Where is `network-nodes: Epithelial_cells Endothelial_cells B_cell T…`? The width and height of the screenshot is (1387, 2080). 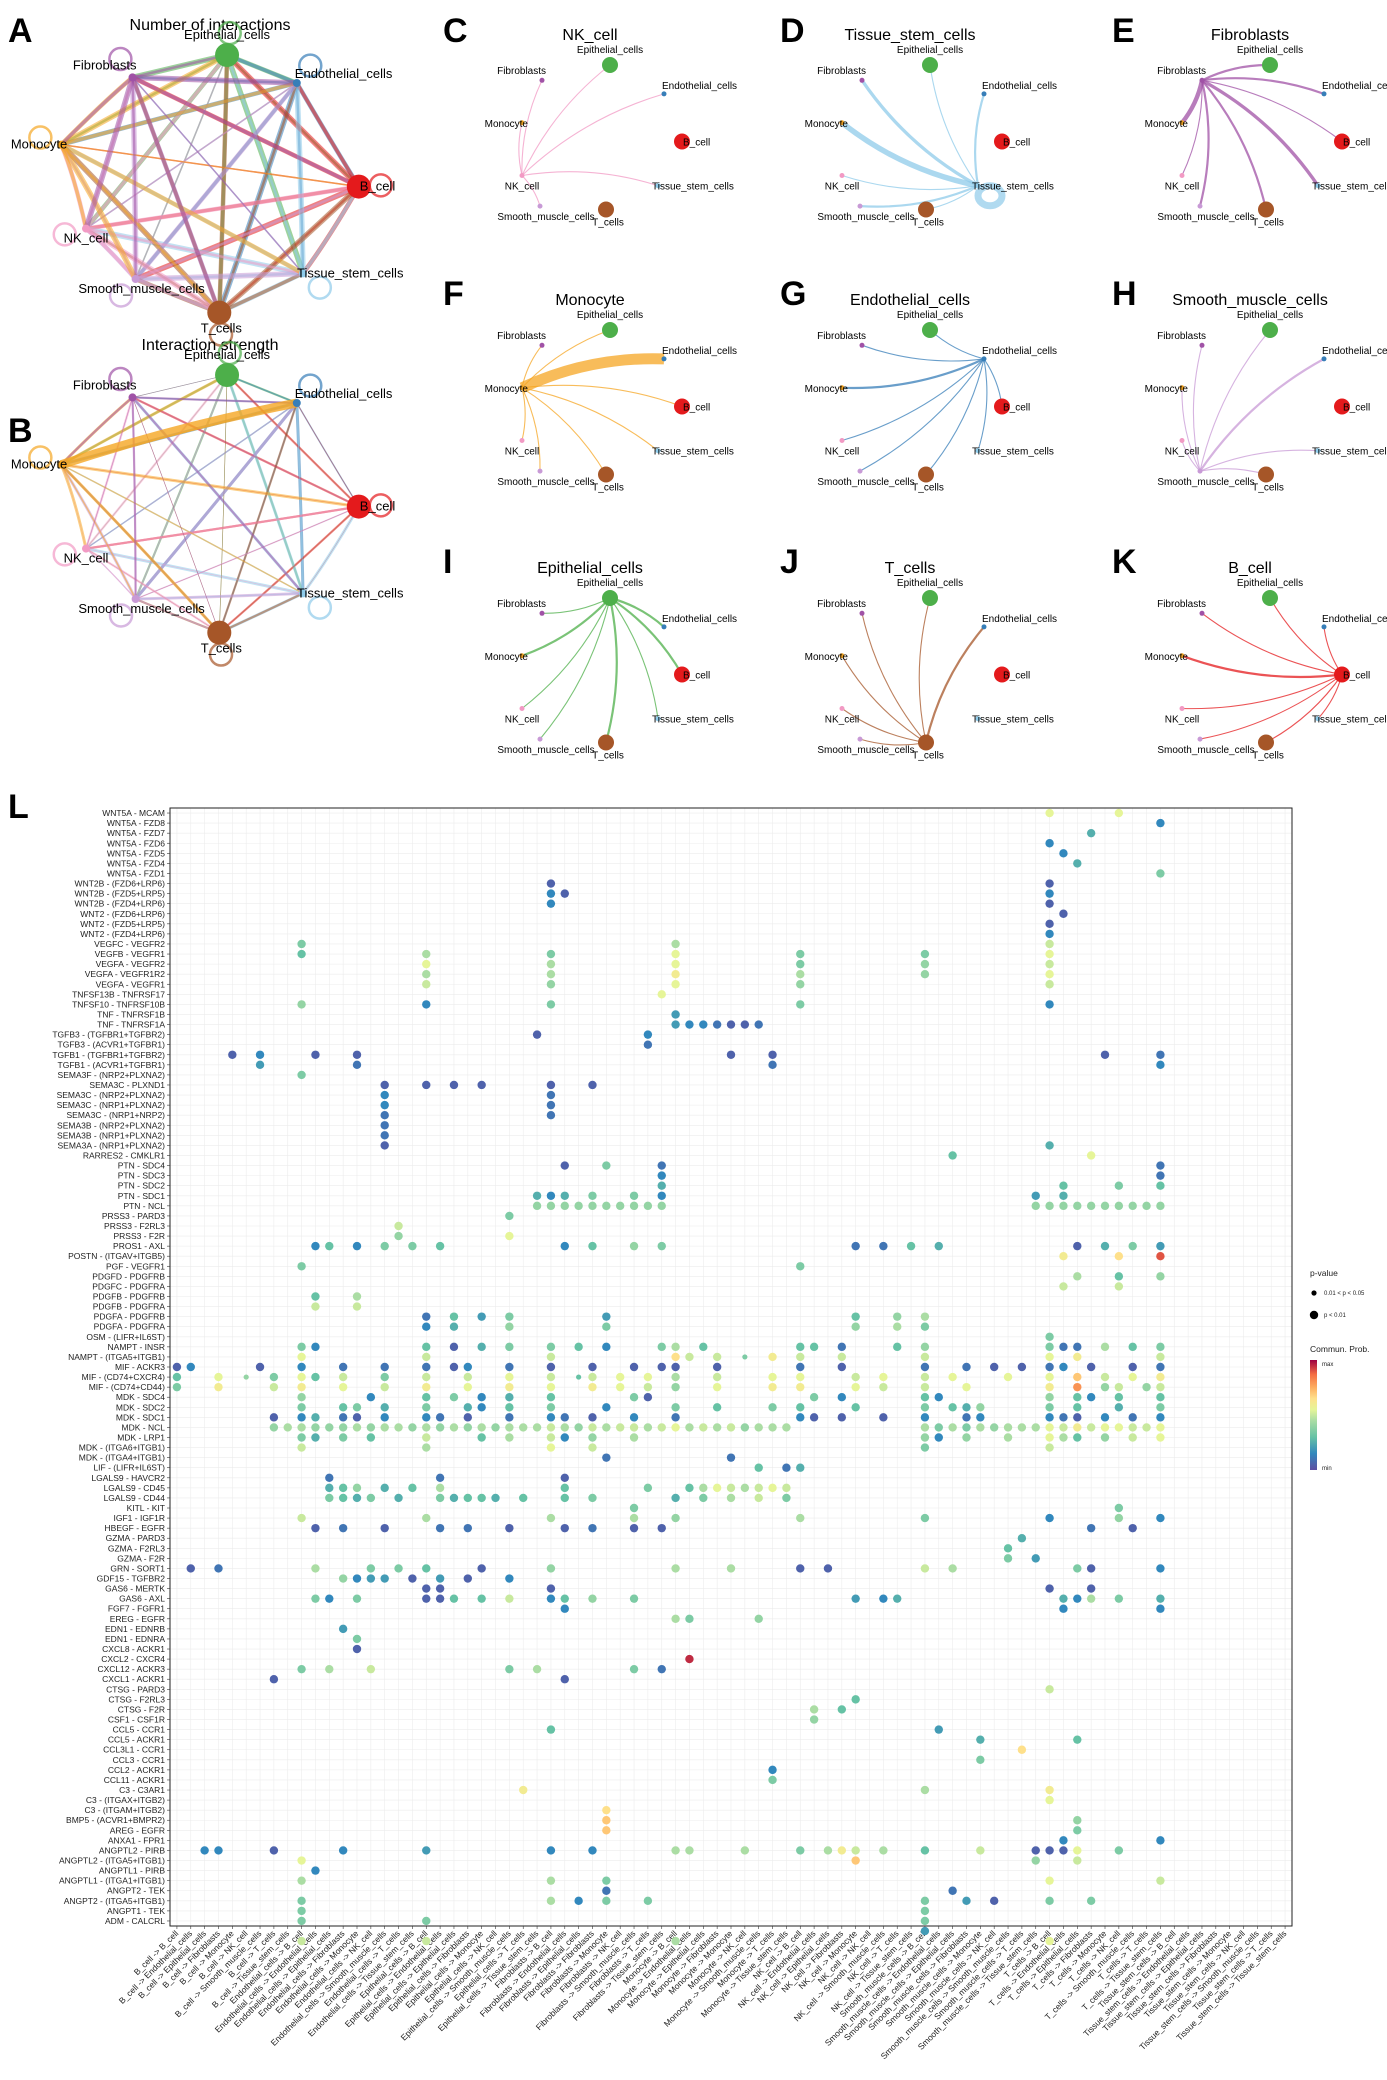
network-nodes: Epithelial_cells Endothelial_cells B_cell T… is located at coordinates (207, 501).